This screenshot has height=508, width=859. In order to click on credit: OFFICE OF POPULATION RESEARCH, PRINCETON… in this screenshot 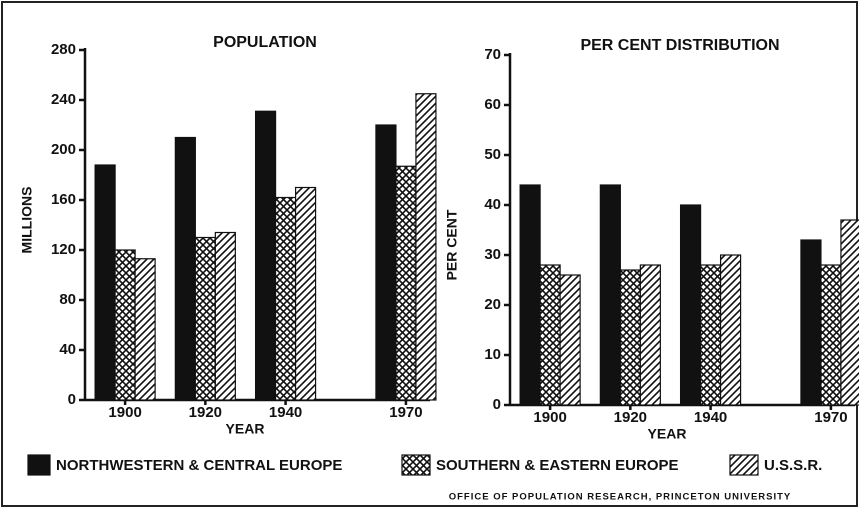, I will do `click(620, 497)`.